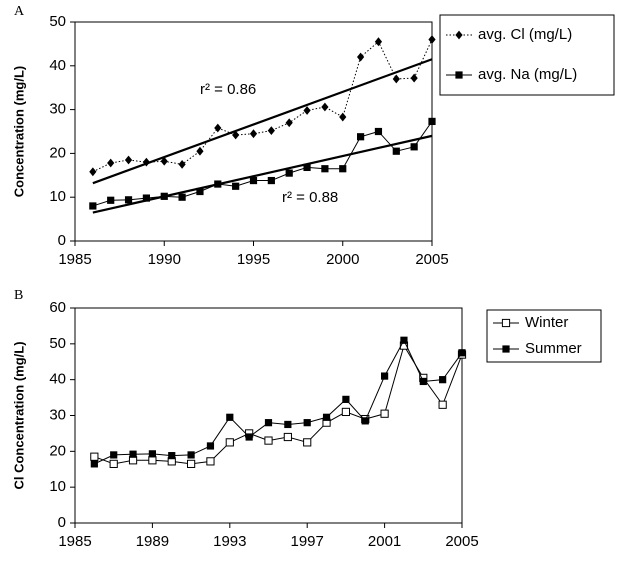 This screenshot has height=563, width=617. I want to click on y-tick-label: 60, so click(57, 307).